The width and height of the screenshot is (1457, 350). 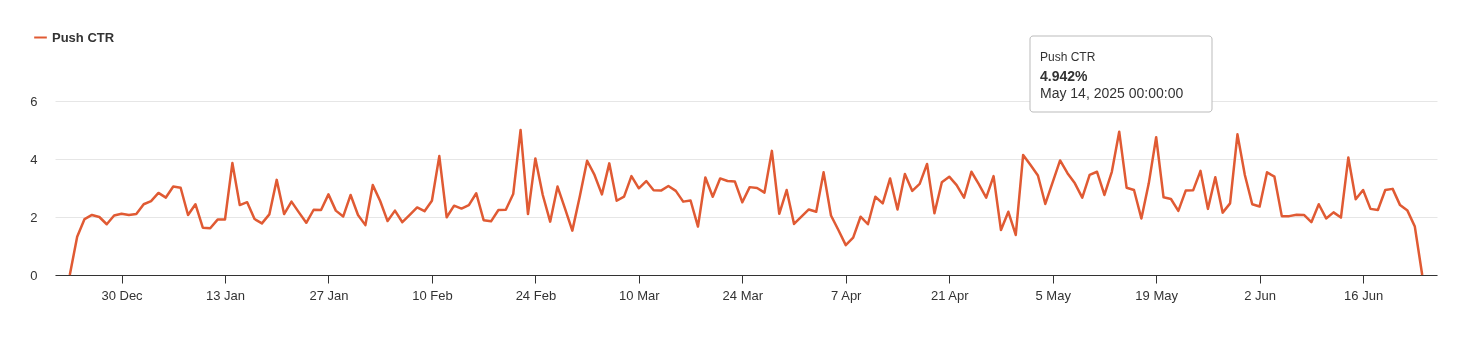 I want to click on x-tick-label: 5 May, so click(x=1053, y=295).